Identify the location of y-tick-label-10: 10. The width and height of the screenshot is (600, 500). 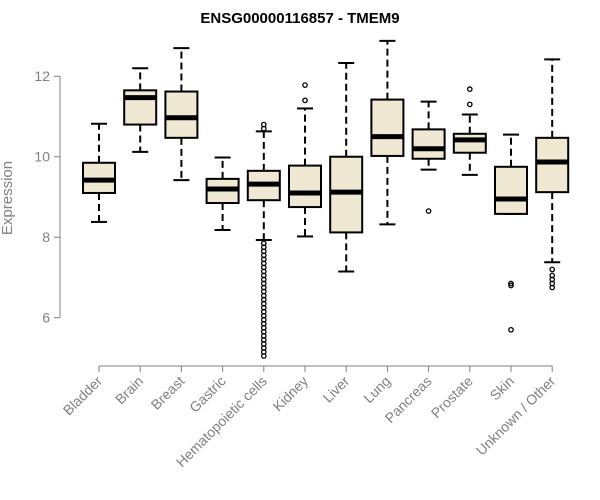
(42, 157).